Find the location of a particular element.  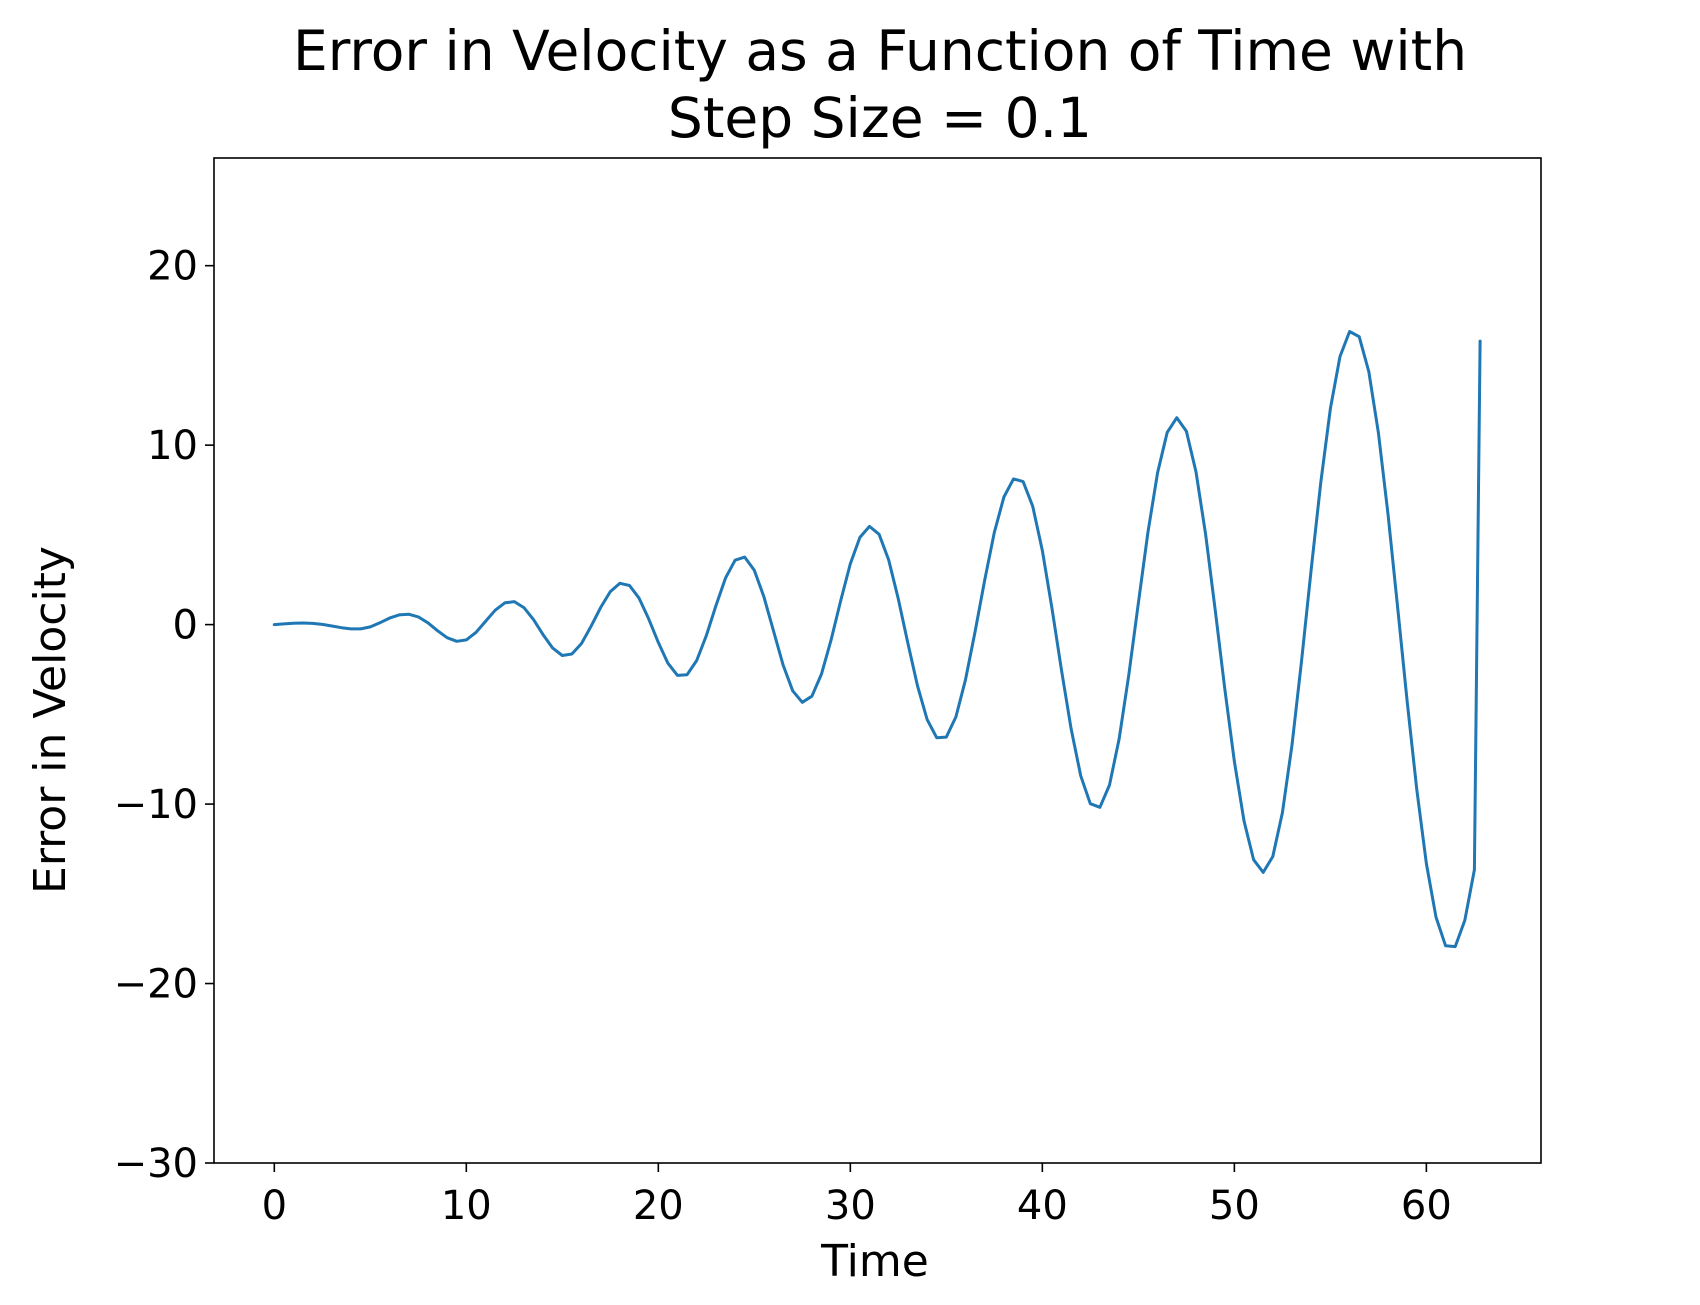

y-tick-label-1: 10 is located at coordinates (172, 446).